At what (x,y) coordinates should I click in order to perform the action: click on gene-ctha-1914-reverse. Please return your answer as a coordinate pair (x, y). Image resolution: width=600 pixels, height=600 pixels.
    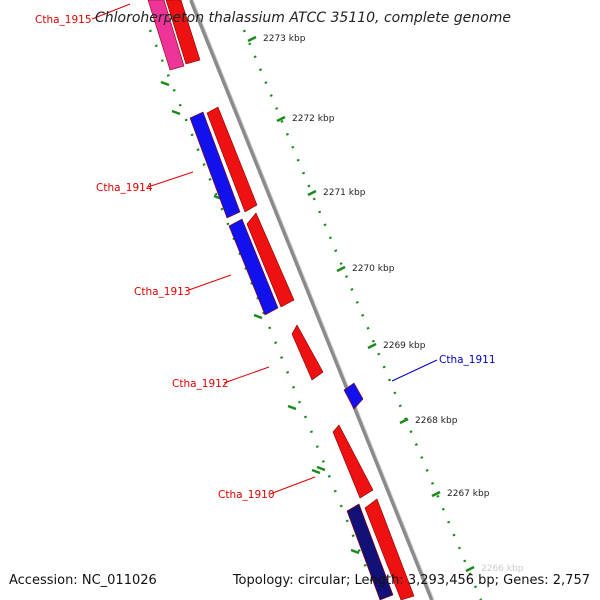
    Looking at the image, I should click on (215, 165).